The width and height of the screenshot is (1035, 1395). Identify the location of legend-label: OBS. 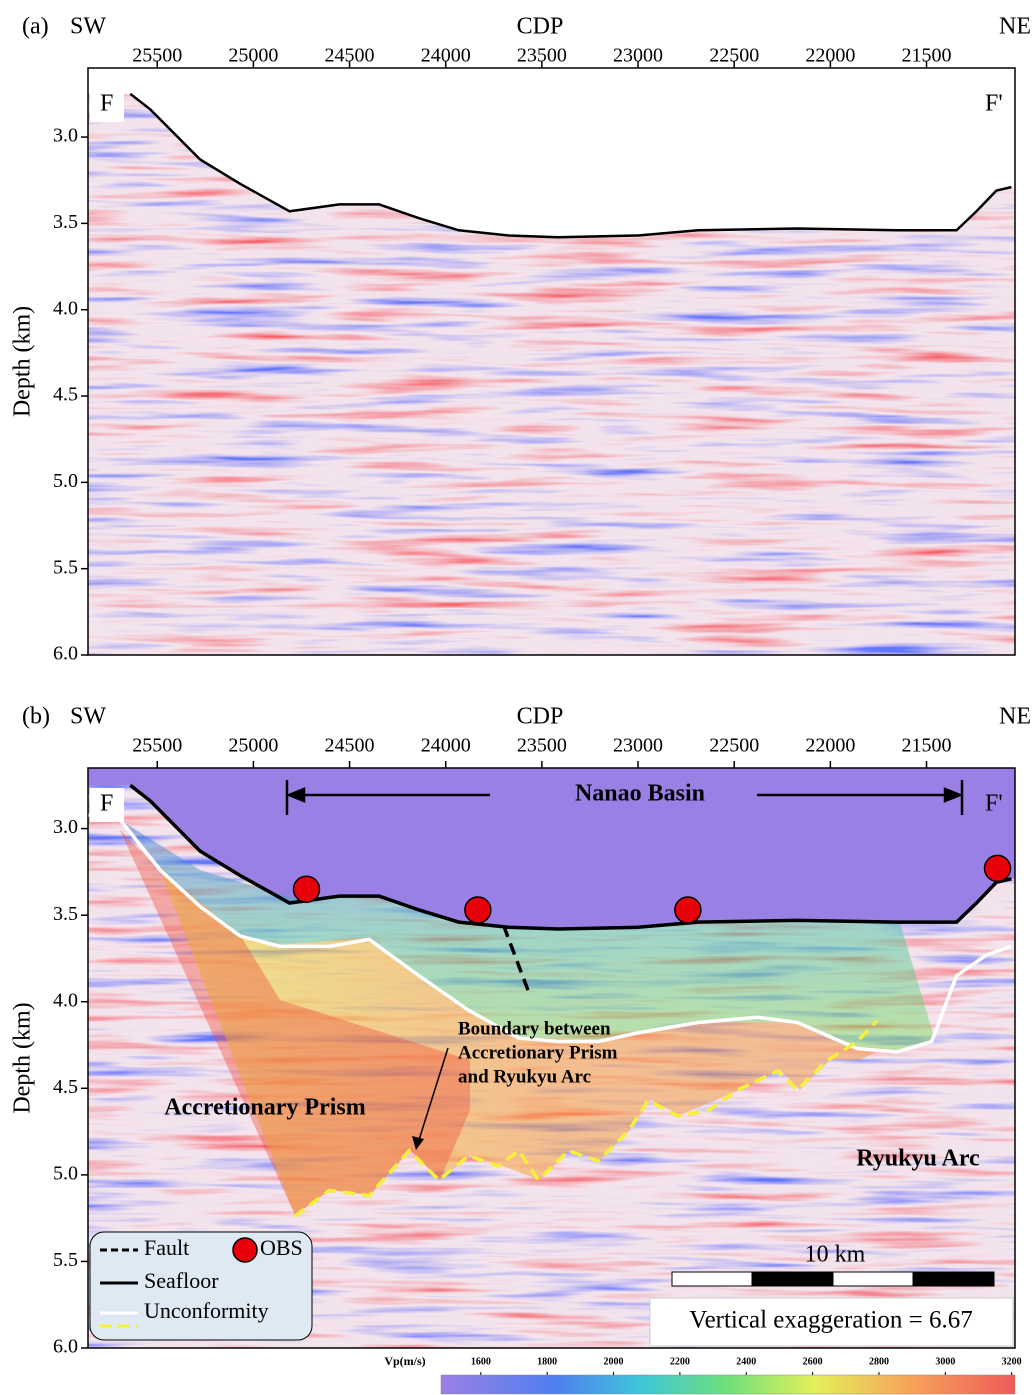
(281, 1247).